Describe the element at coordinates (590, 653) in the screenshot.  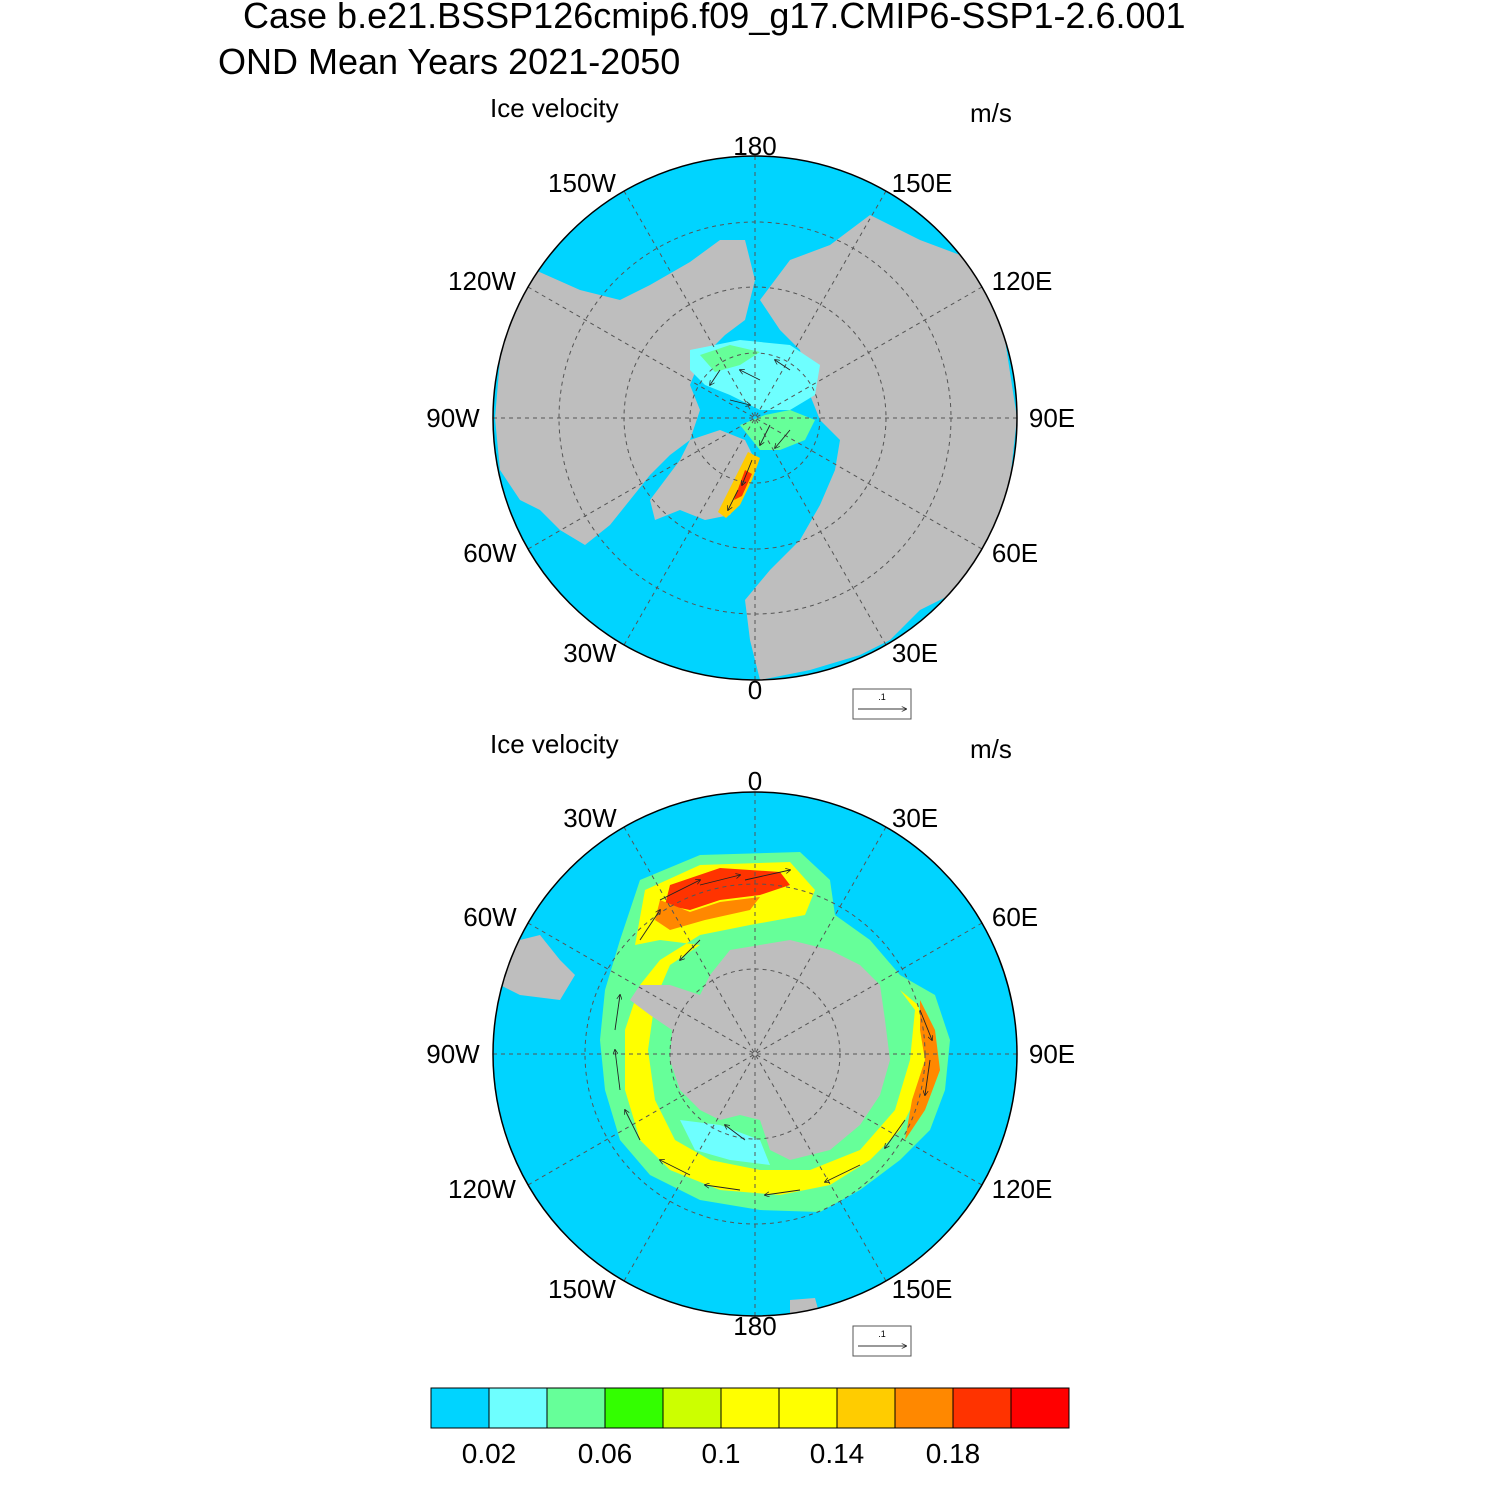
I see `north-lon-30W: 30W` at that location.